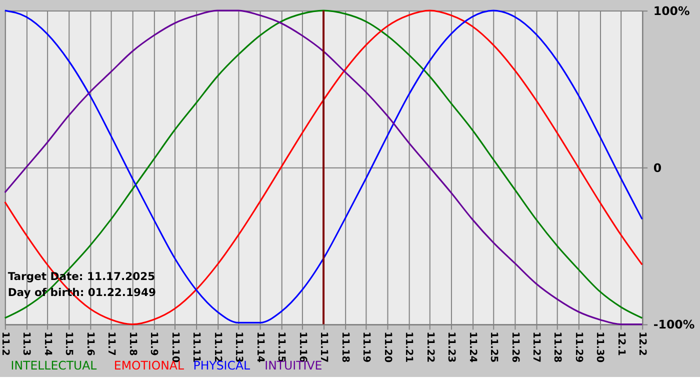  I want to click on x-tick-label: 11.14, so click(260, 347).